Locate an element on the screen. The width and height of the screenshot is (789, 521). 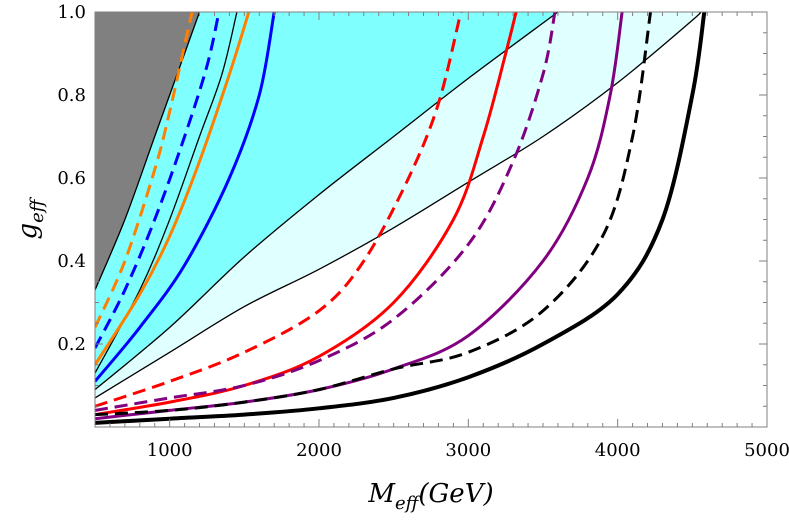
x-axis-title: Meff(GeV) is located at coordinates (430, 496).